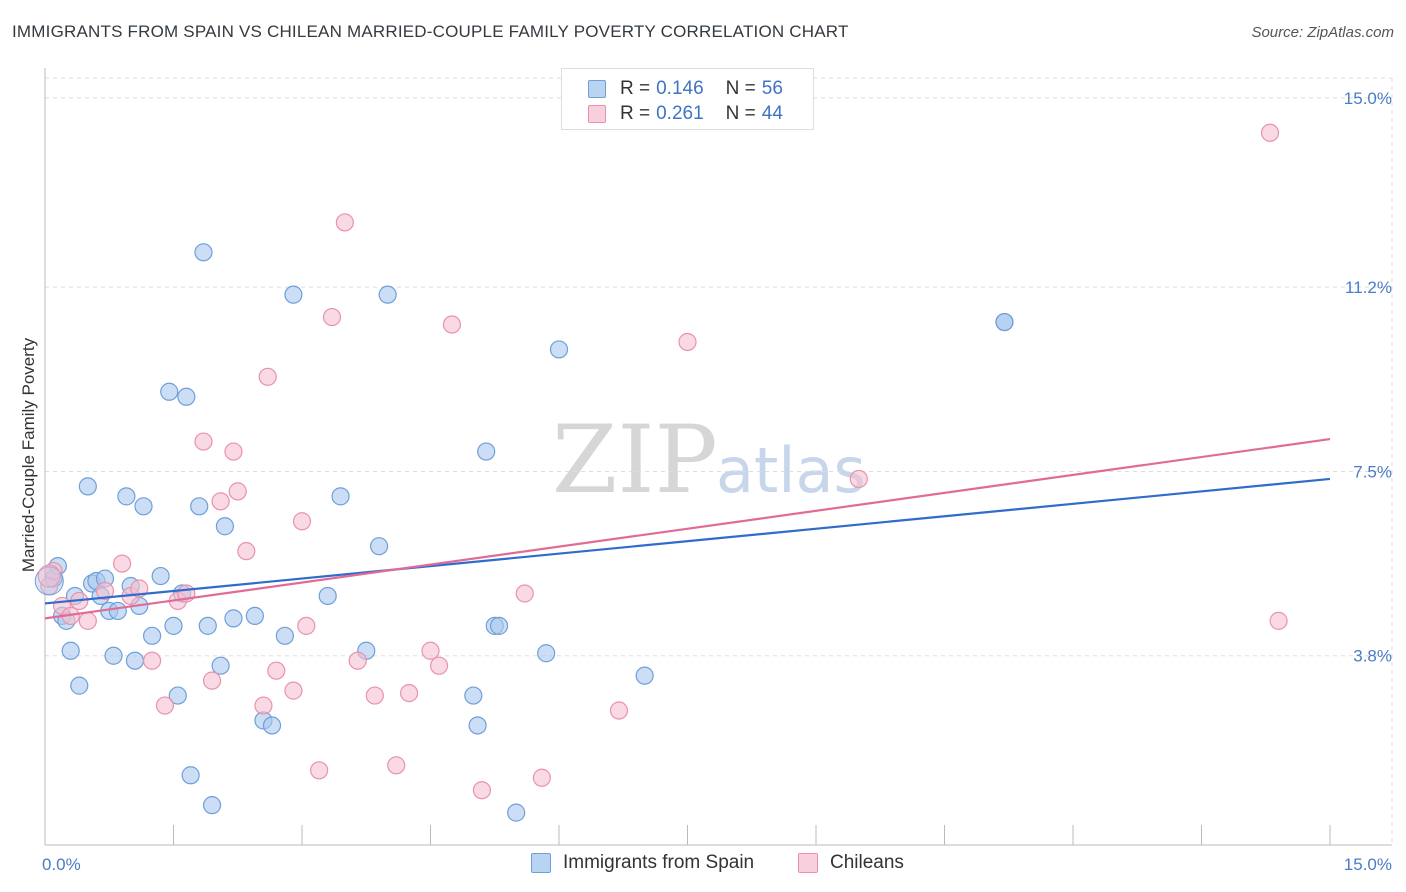 Image resolution: width=1406 pixels, height=892 pixels. I want to click on legend-item-chile: Chileans, so click(851, 863).